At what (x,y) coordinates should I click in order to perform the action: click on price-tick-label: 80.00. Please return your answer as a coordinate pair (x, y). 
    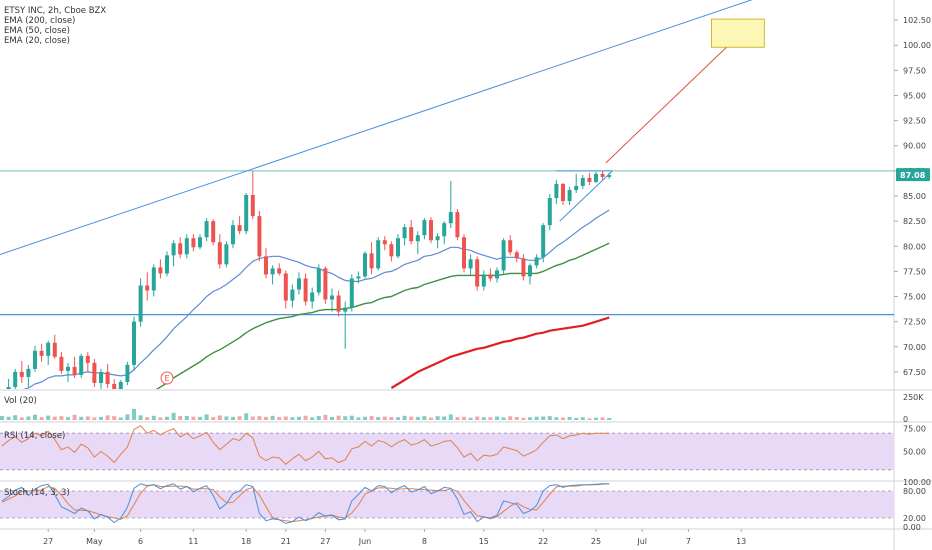
    Looking at the image, I should click on (914, 246).